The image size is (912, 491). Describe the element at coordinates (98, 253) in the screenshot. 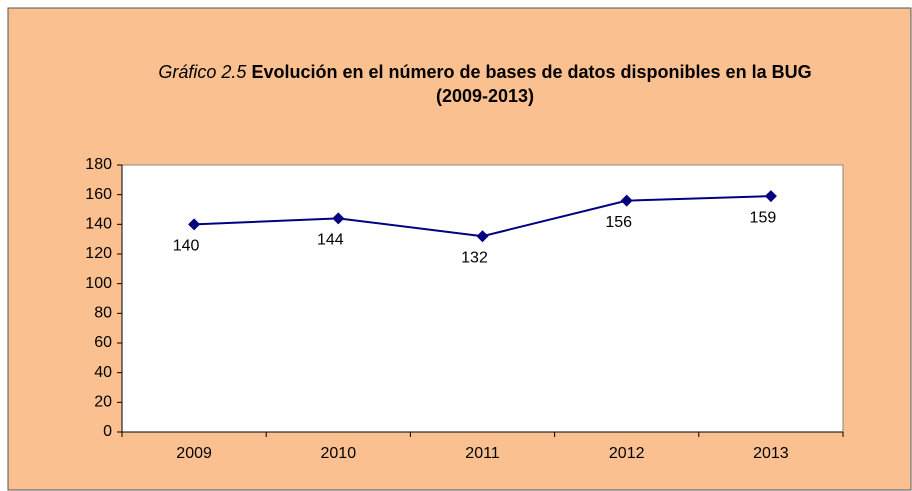

I see `y-tick-label: 120` at that location.